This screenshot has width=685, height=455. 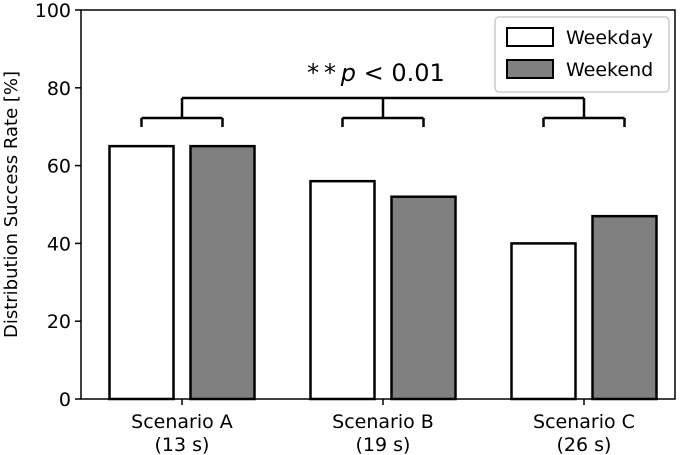 I want to click on legend-label-weekend: Weekend, so click(x=609, y=70).